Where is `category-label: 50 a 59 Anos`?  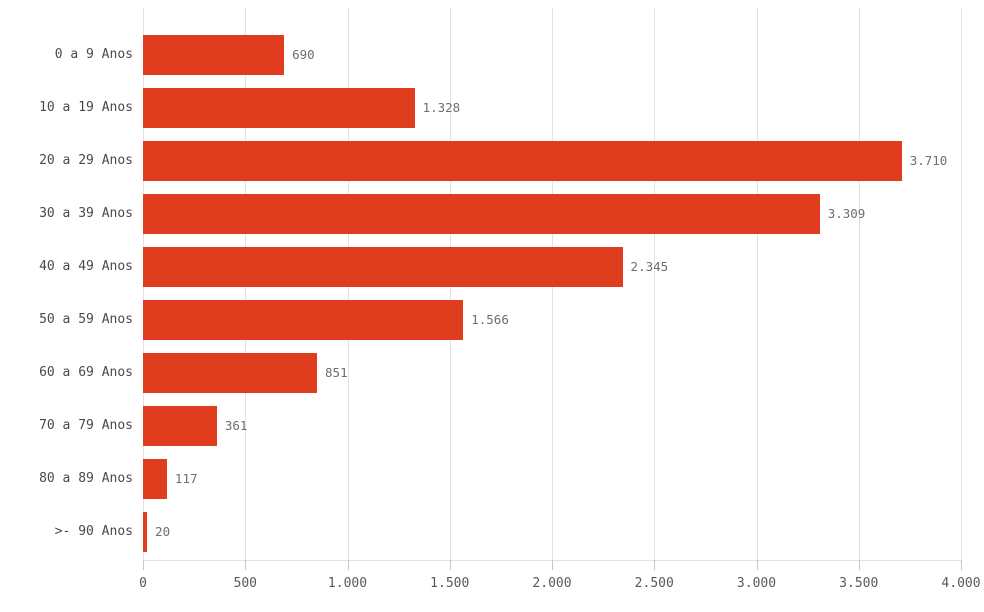 category-label: 50 a 59 Anos is located at coordinates (86, 319).